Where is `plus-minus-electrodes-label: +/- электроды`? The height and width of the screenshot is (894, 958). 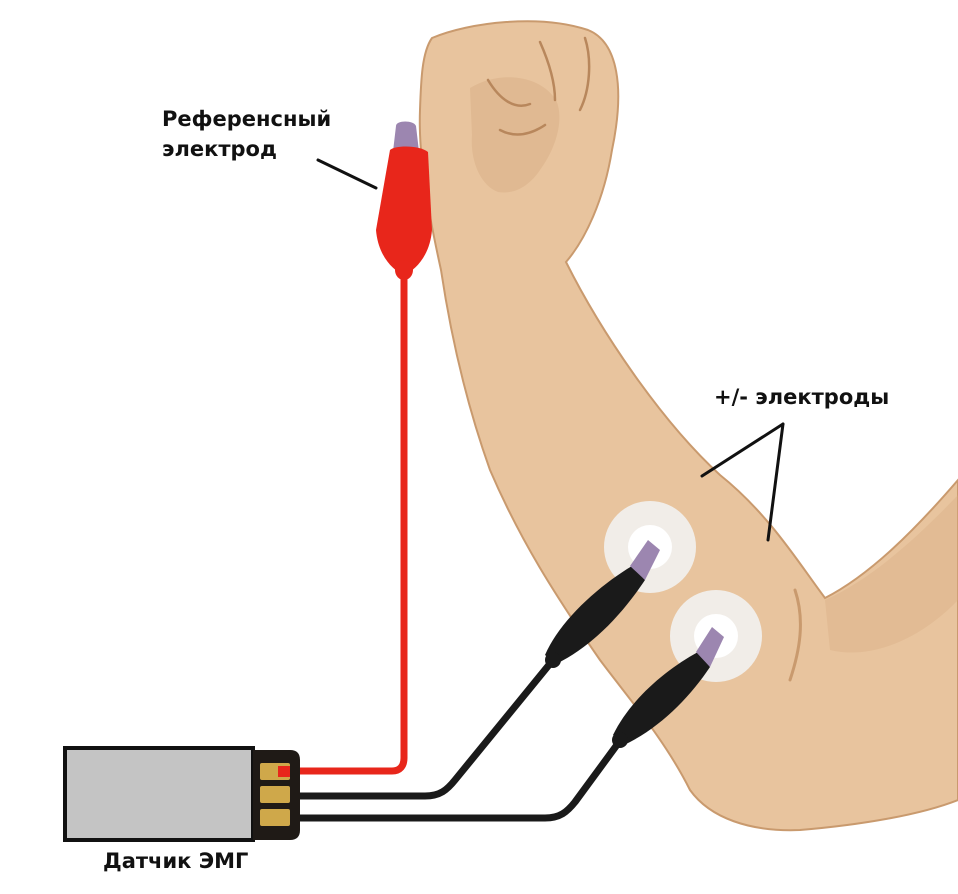 plus-minus-electrodes-label: +/- электроды is located at coordinates (802, 397).